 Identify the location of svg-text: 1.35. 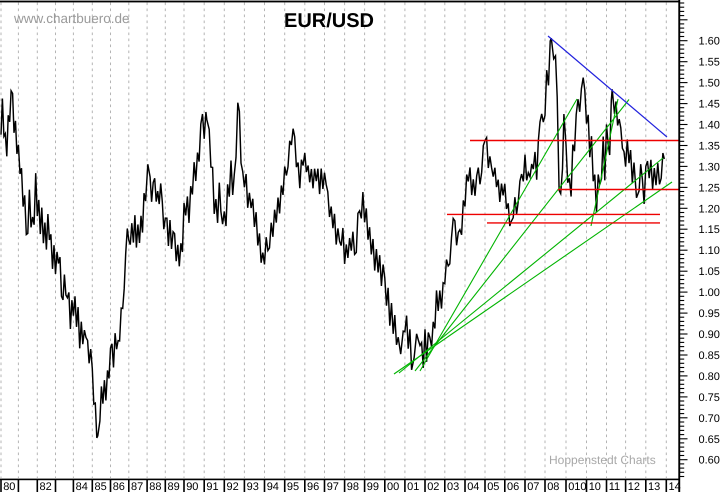
(709, 146).